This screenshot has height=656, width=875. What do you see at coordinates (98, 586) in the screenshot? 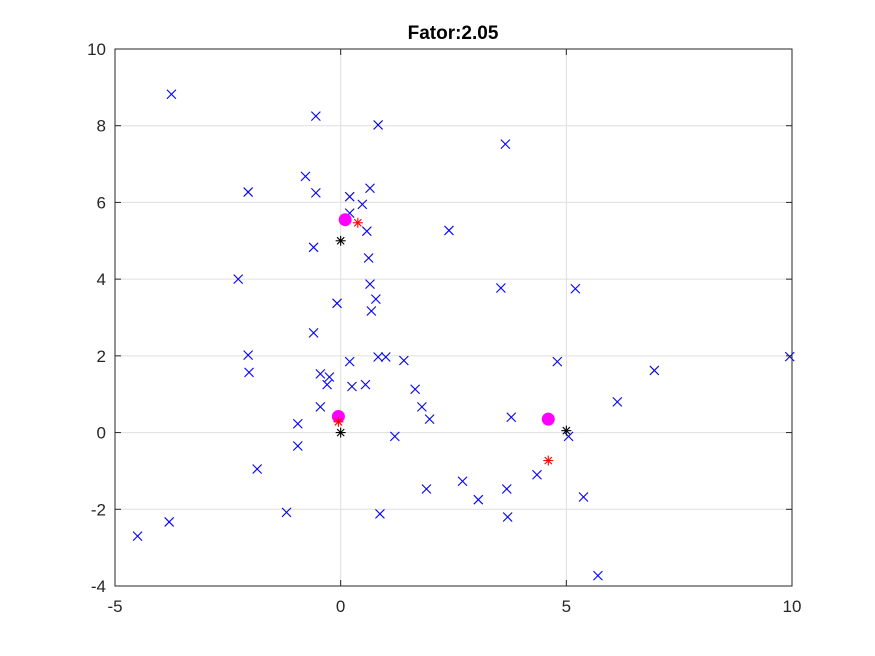
I see `y-tick-label: -4` at bounding box center [98, 586].